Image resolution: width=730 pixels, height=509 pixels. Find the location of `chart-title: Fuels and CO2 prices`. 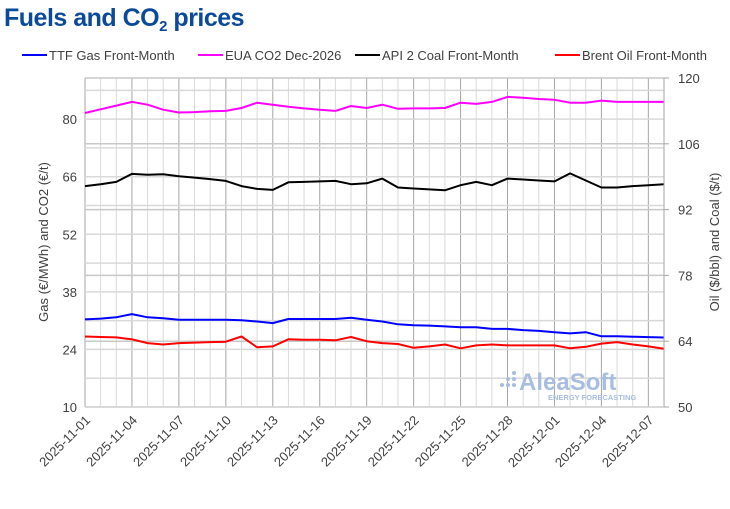

chart-title: Fuels and CO2 prices is located at coordinates (124, 19).